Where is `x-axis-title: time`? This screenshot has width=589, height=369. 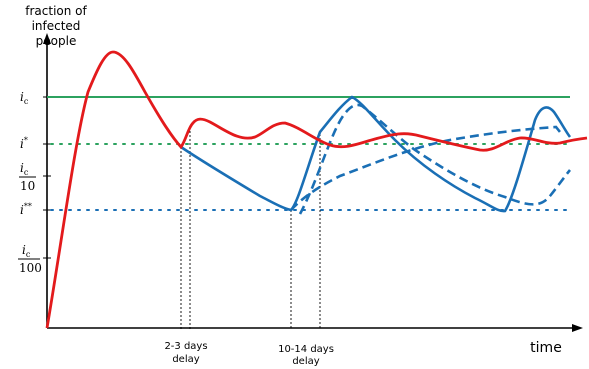 x-axis-title: time is located at coordinates (546, 348).